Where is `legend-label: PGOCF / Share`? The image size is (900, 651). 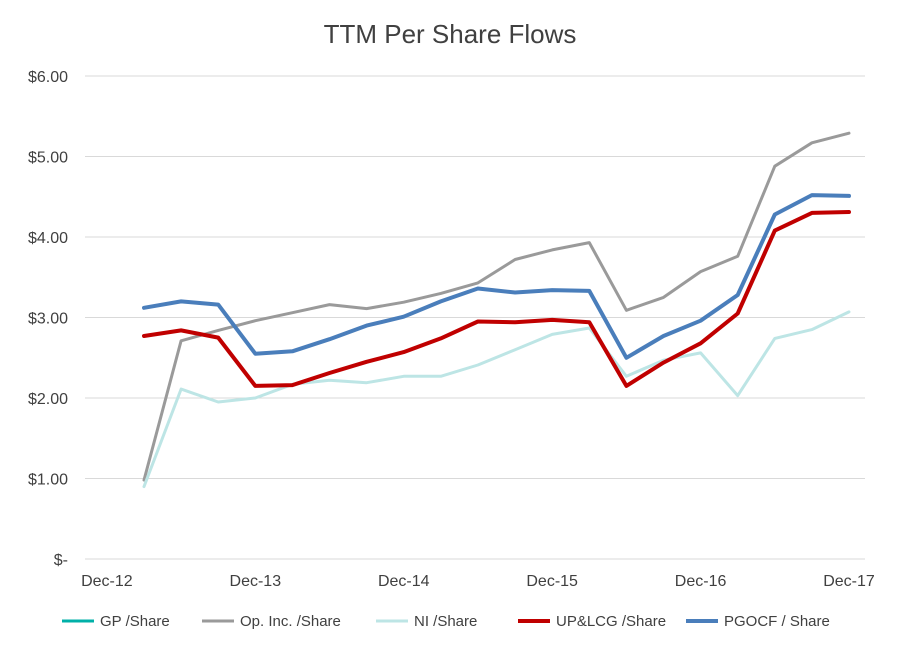
legend-label: PGOCF / Share is located at coordinates (777, 621).